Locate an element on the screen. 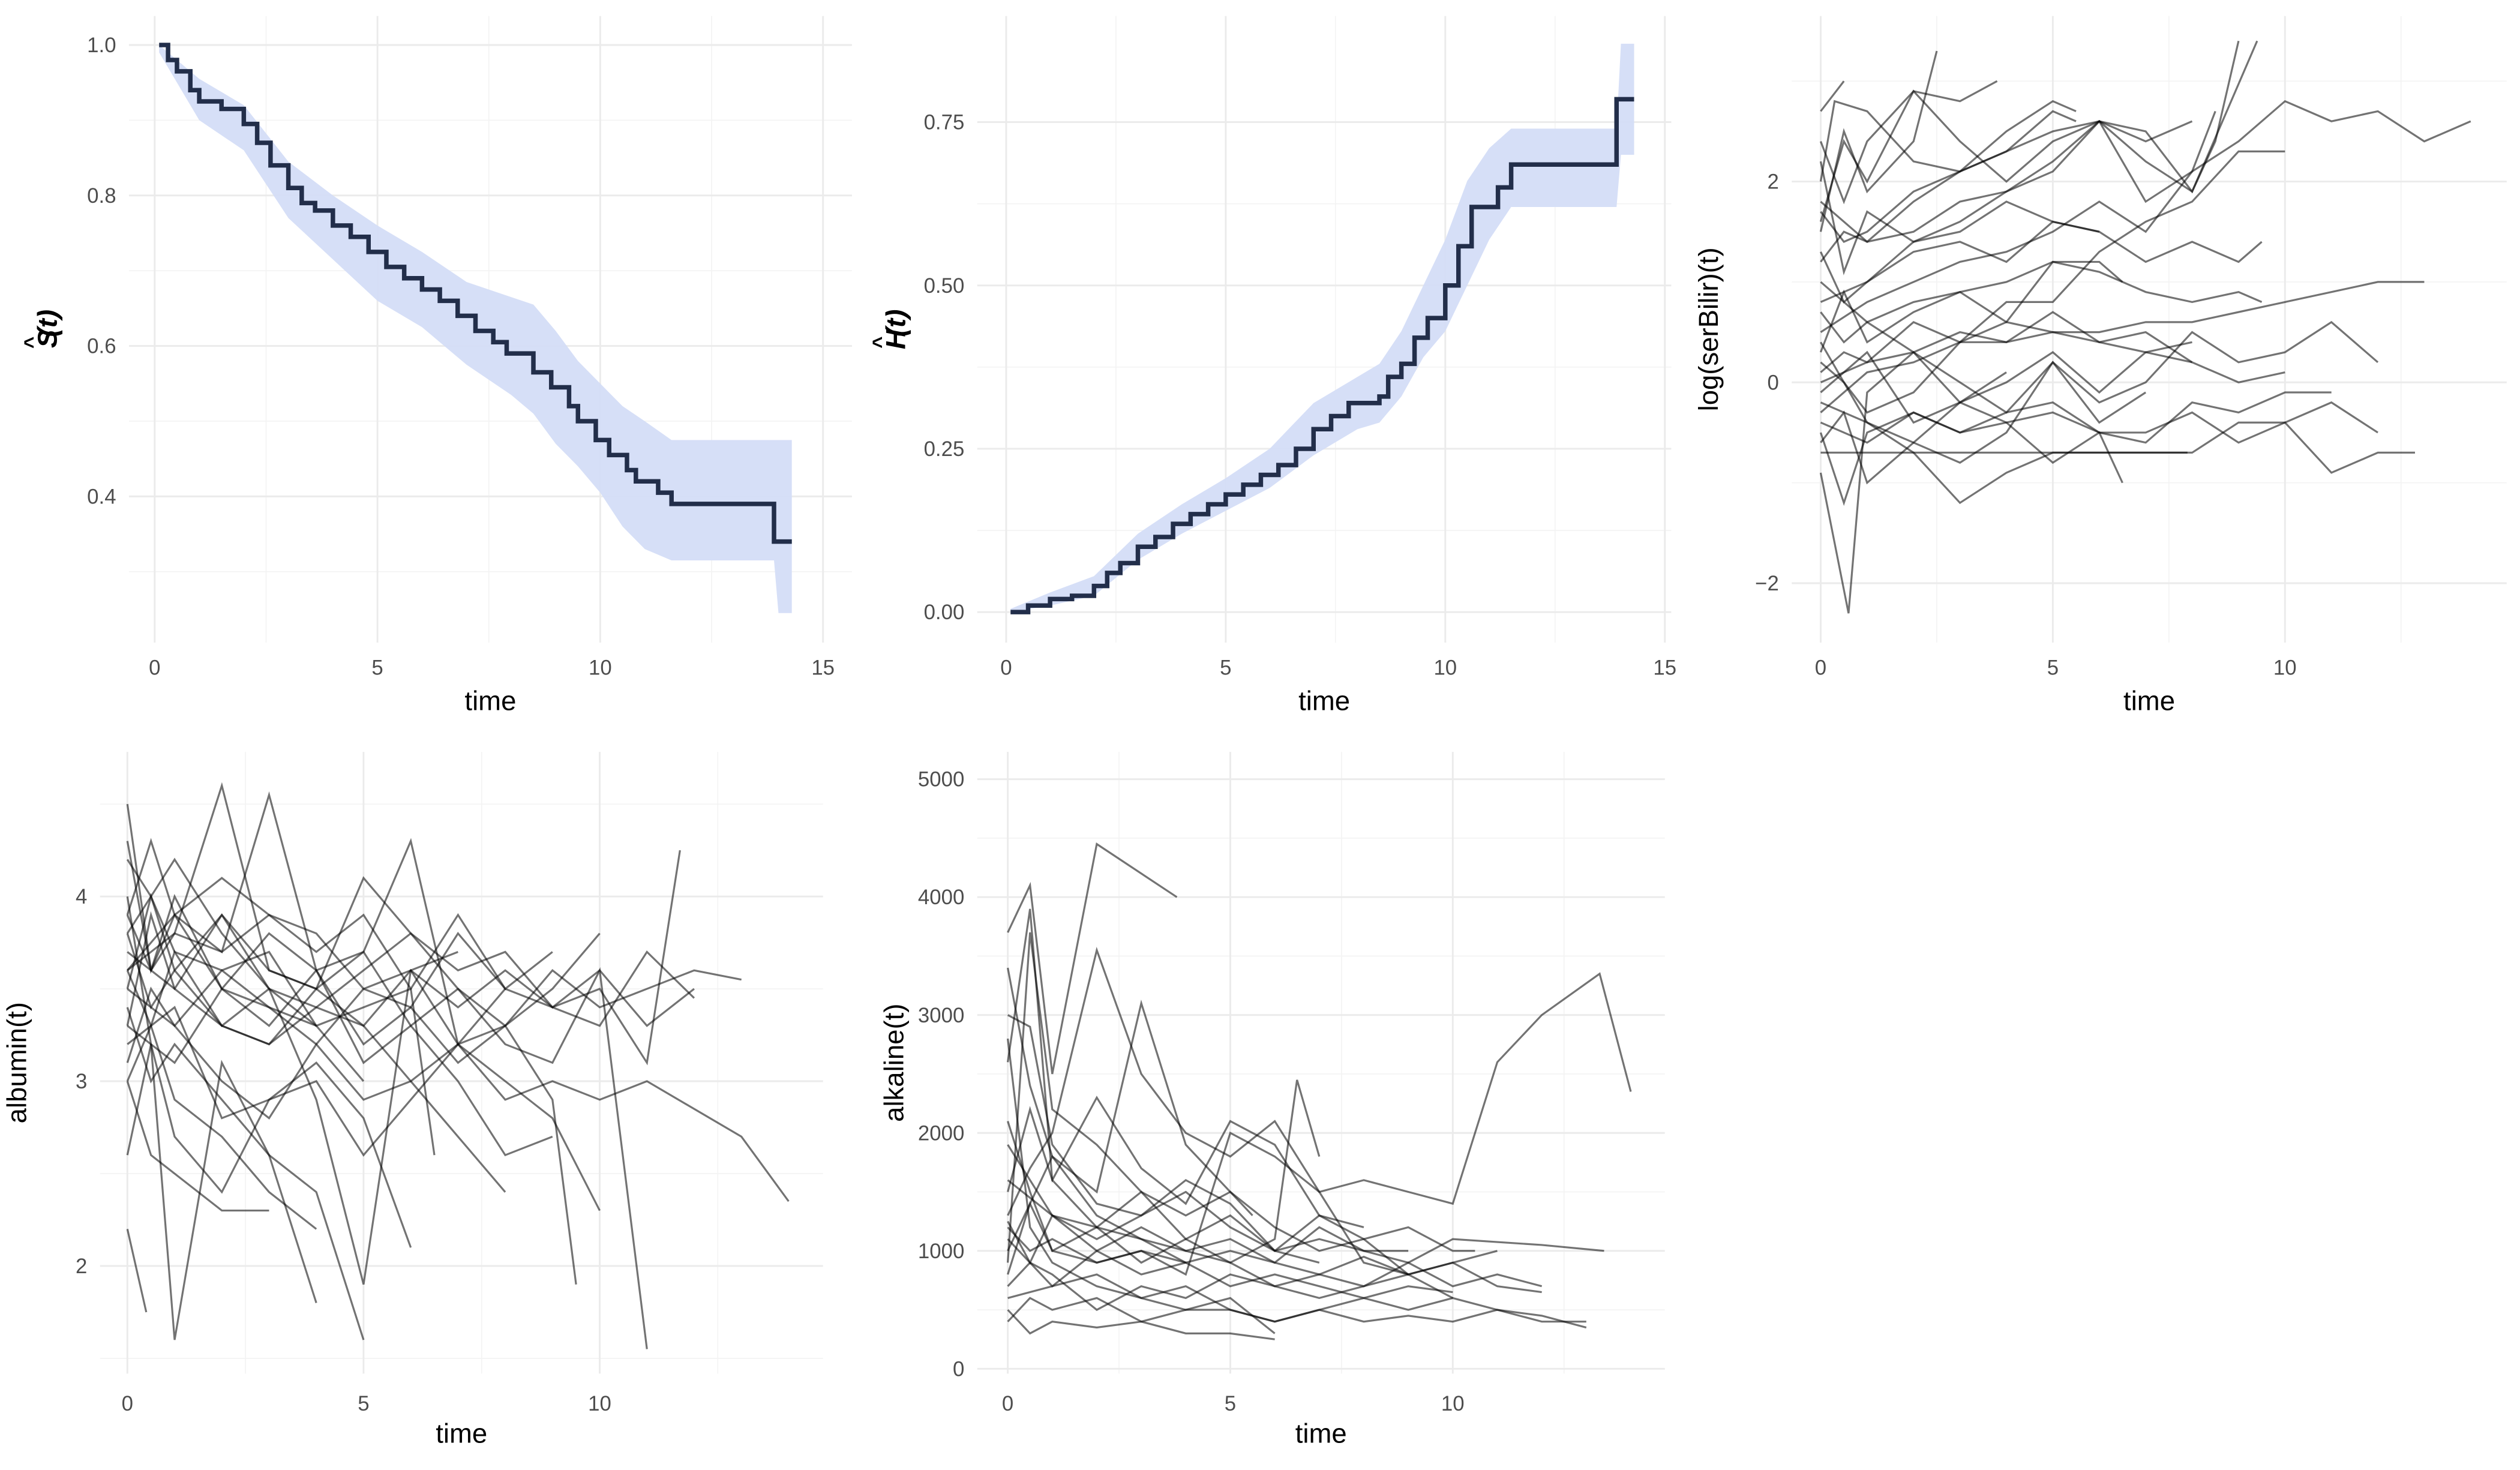 The width and height of the screenshot is (2520, 1470). y-tick-label: 3000 is located at coordinates (941, 1015).